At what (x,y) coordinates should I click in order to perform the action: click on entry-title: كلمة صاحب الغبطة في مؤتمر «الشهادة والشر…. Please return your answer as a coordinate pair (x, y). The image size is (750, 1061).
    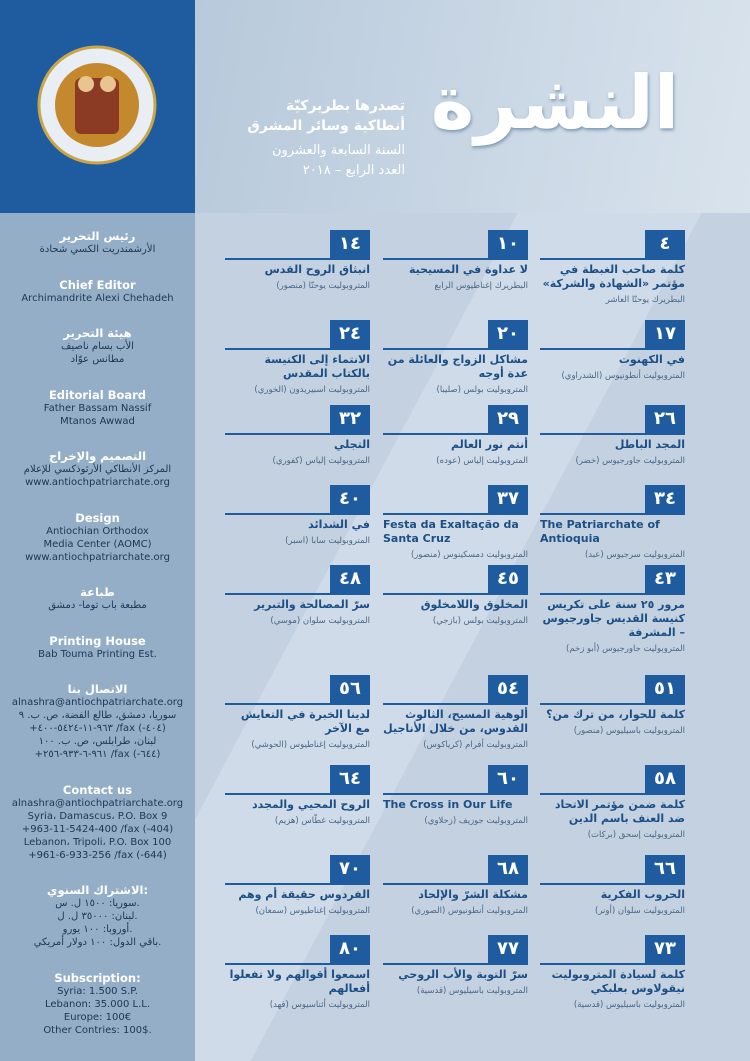
    Looking at the image, I should click on (613, 276).